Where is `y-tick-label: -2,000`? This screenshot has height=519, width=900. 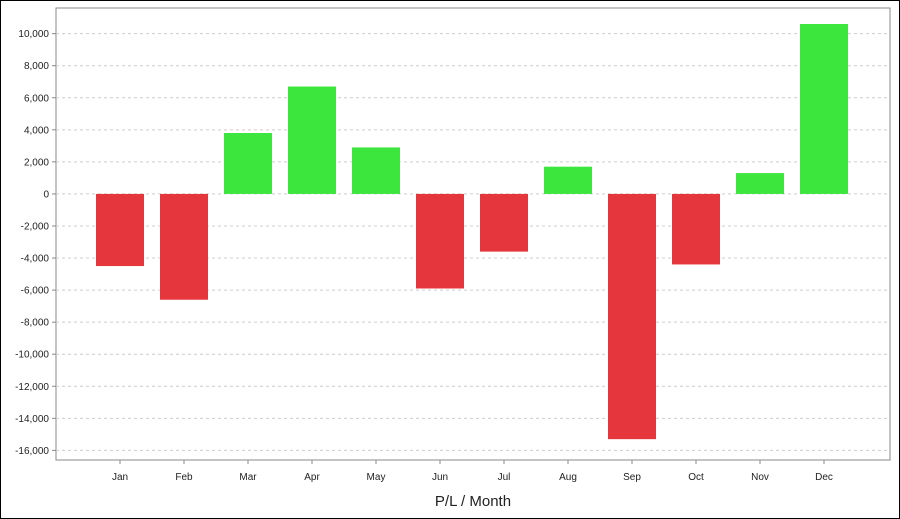 y-tick-label: -2,000 is located at coordinates (35, 226).